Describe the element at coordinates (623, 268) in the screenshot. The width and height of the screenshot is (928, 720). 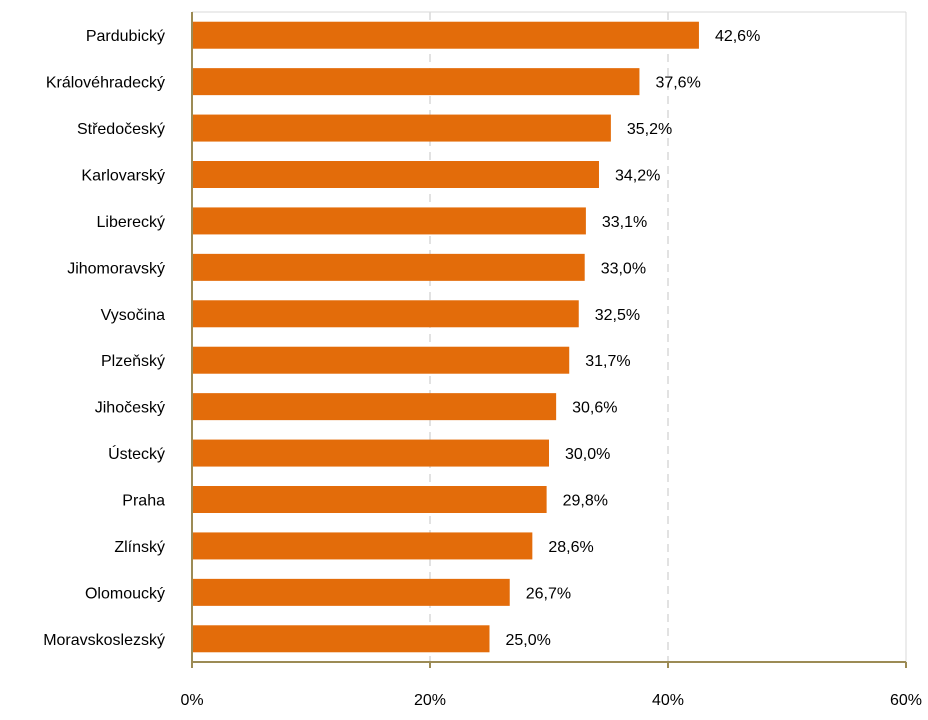
I see `value-label: 33,0%` at that location.